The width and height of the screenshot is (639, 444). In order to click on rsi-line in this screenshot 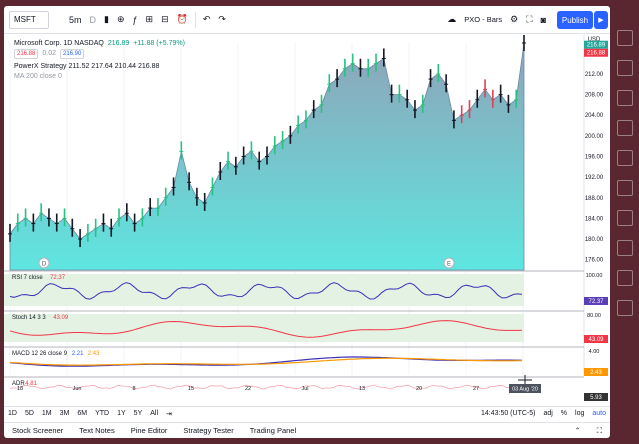, I will do `click(266, 291)`.